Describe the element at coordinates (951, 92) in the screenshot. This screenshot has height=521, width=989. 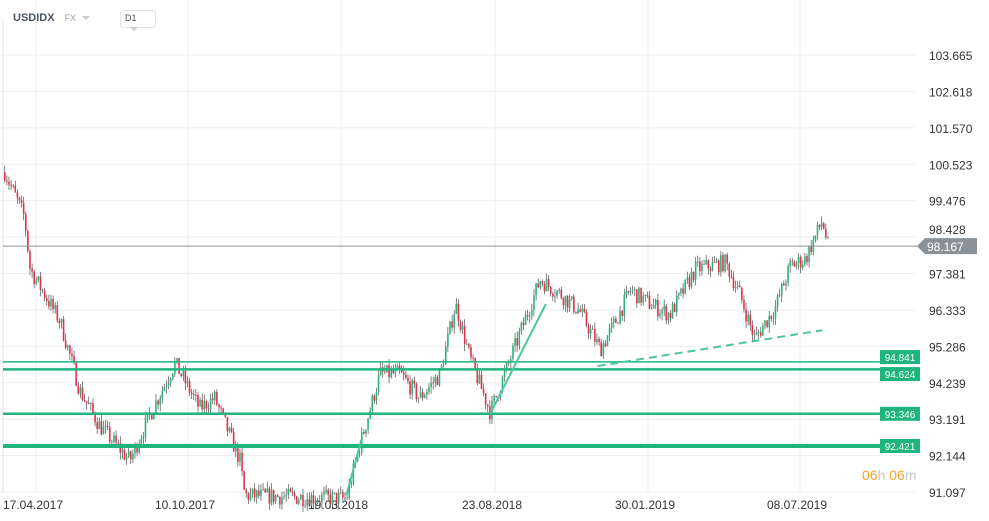
I see `y-tick-label: 102.618` at that location.